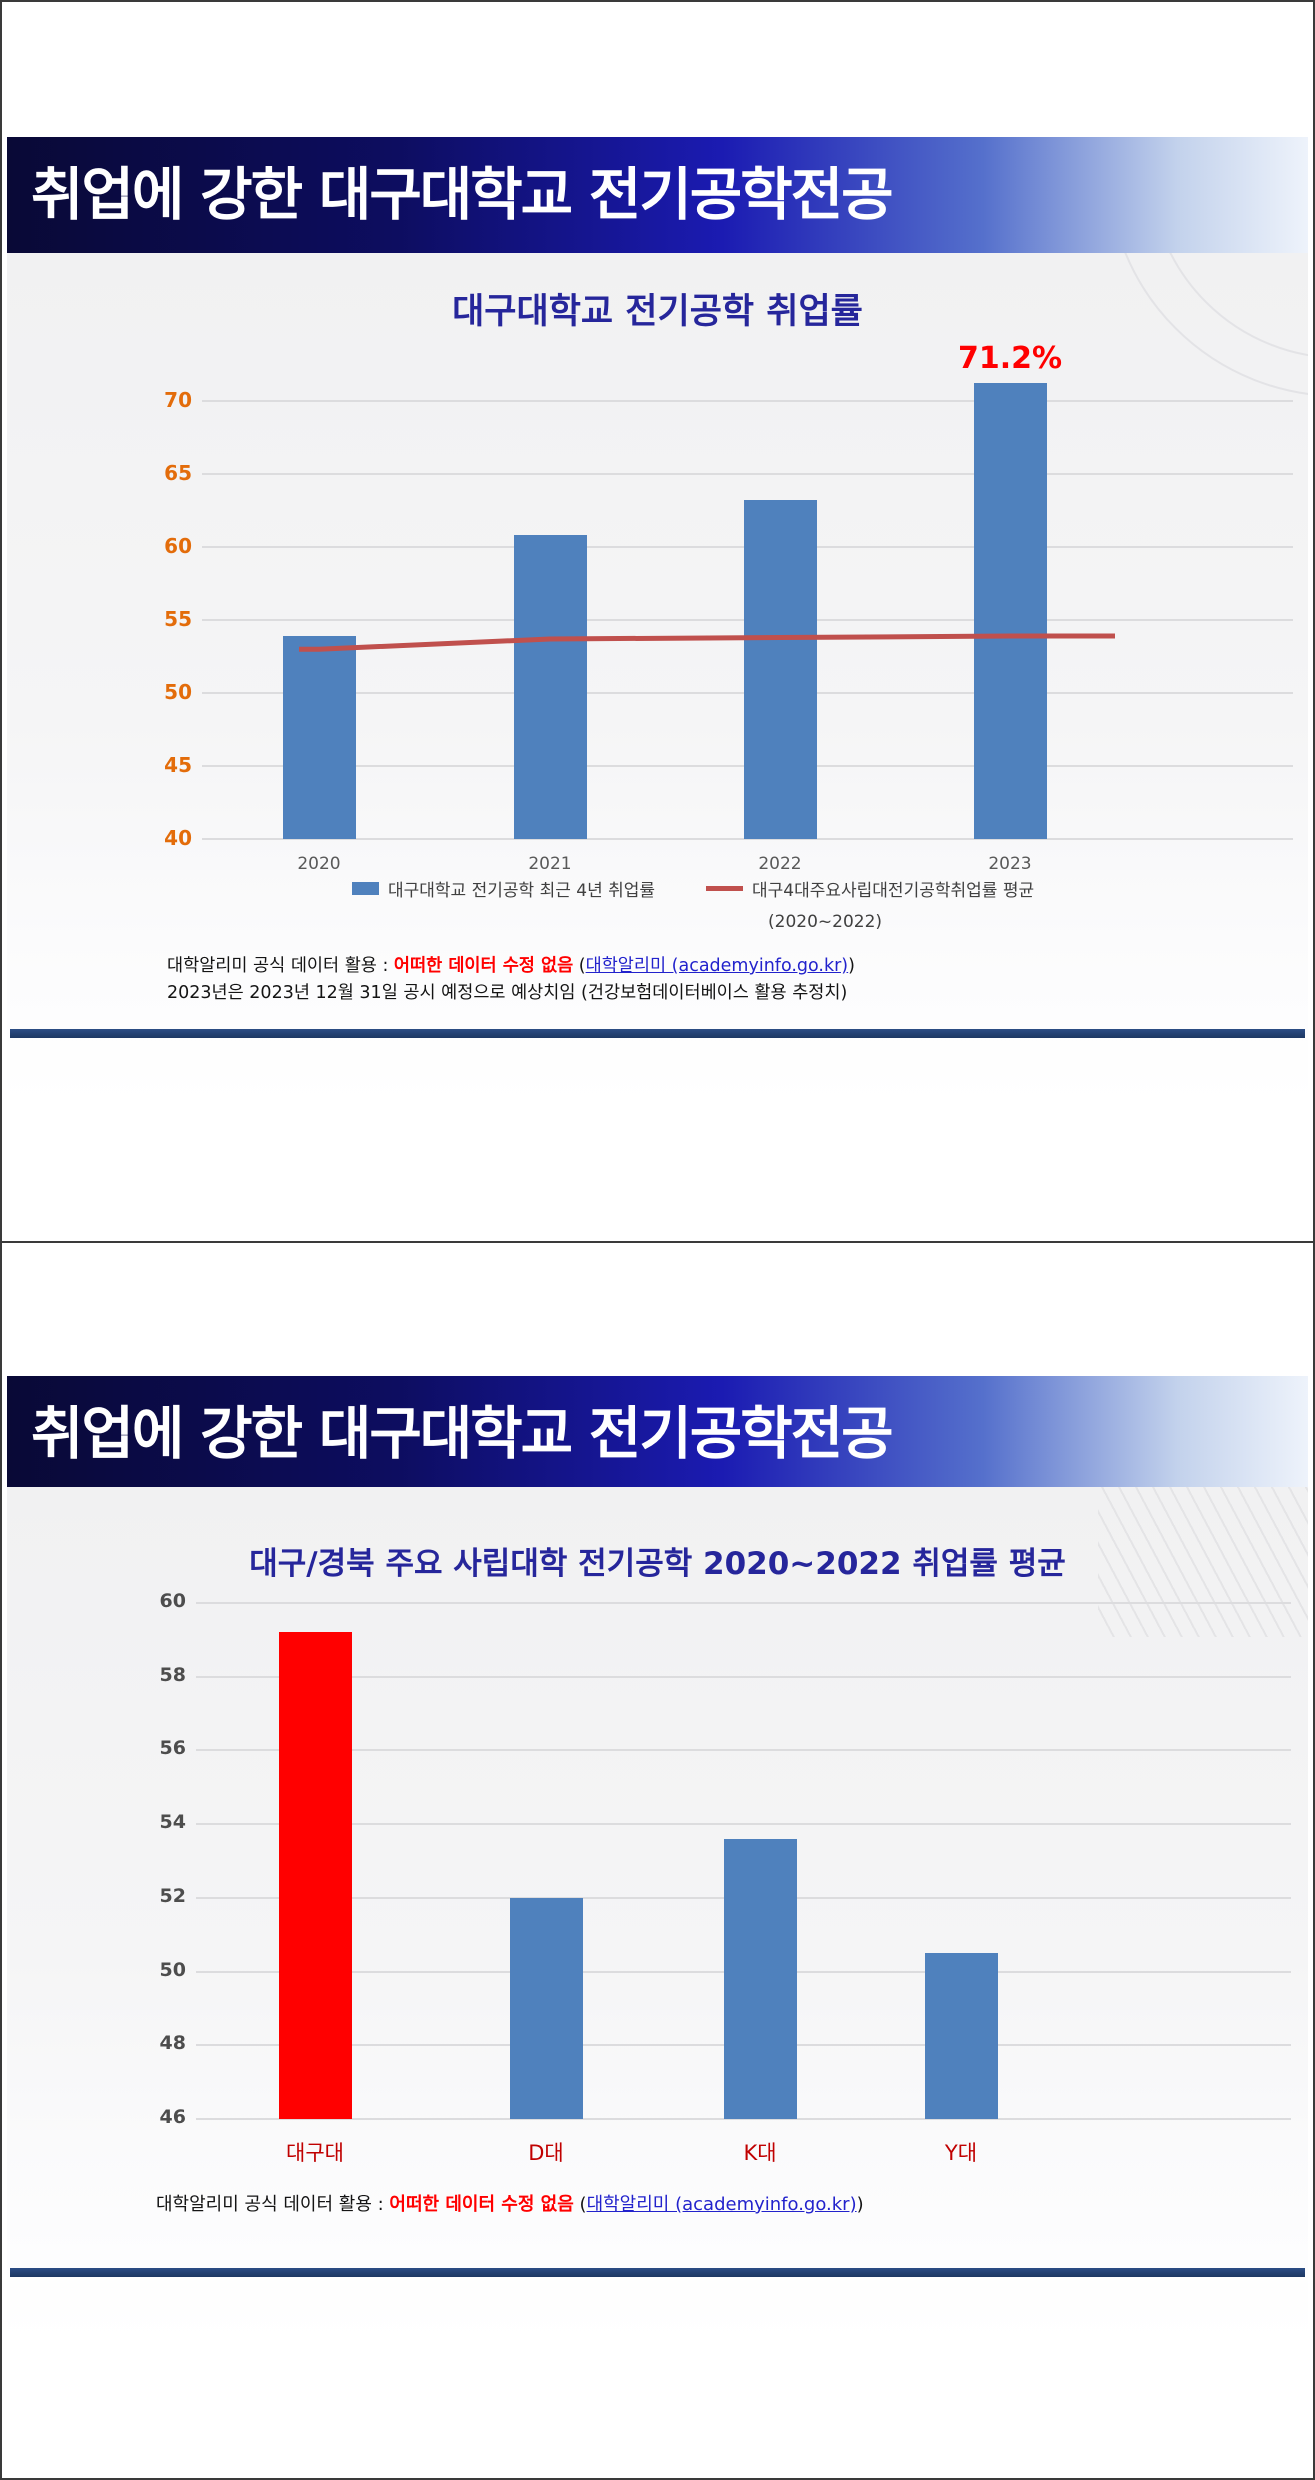  I want to click on legend-bar-label: 대구대학교 전기공학 최근 4년 취업률, so click(522, 891).